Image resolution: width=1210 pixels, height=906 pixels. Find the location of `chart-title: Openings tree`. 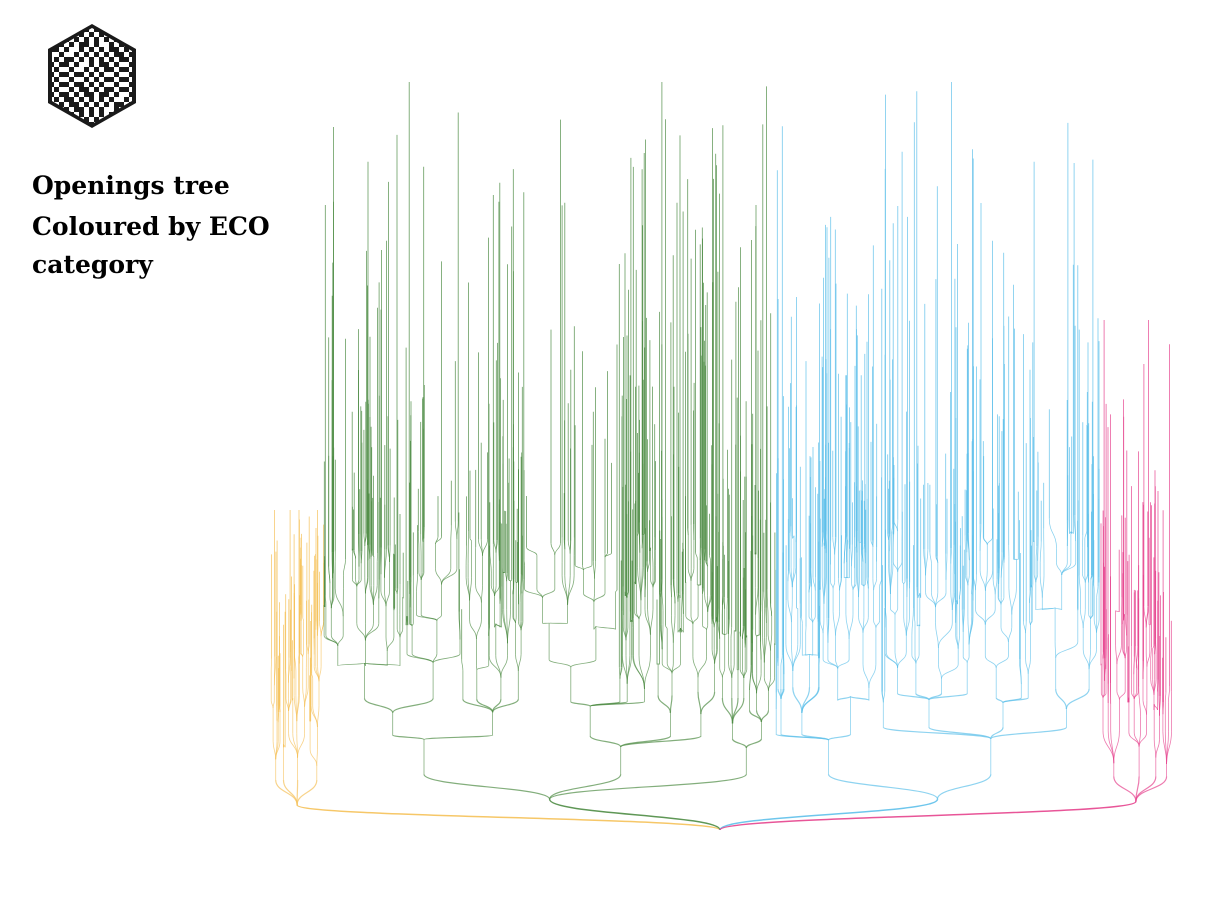

chart-title: Openings tree is located at coordinates (131, 185).